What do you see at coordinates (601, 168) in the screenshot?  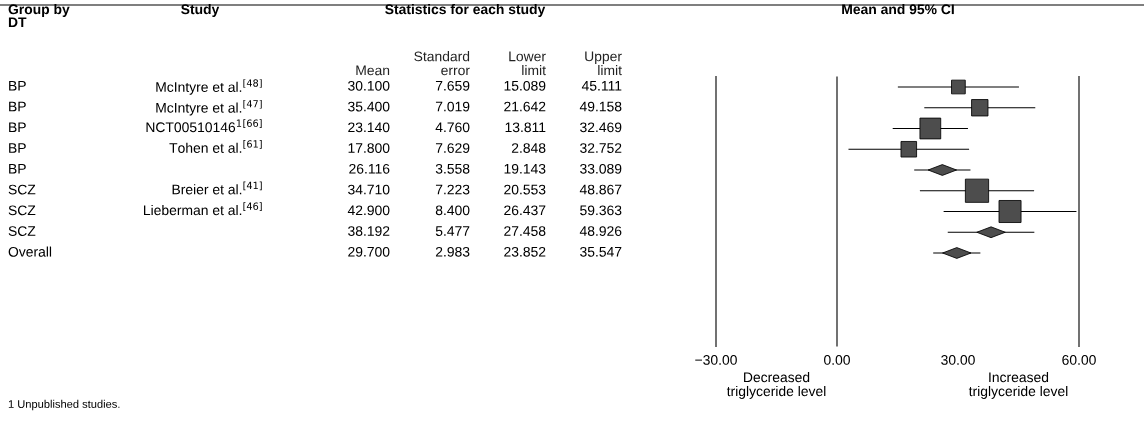 I see `text: 33.089` at bounding box center [601, 168].